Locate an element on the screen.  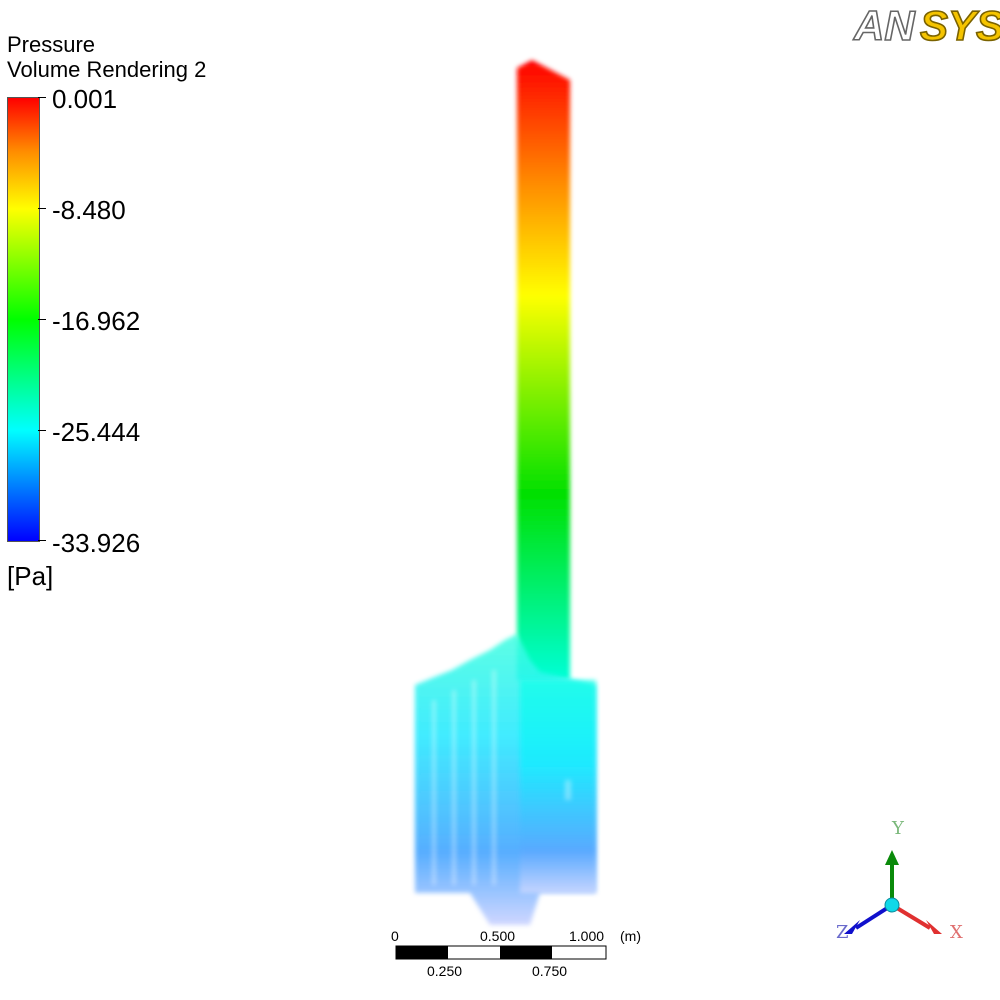
legend-tick-label: -33.926 is located at coordinates (96, 543).